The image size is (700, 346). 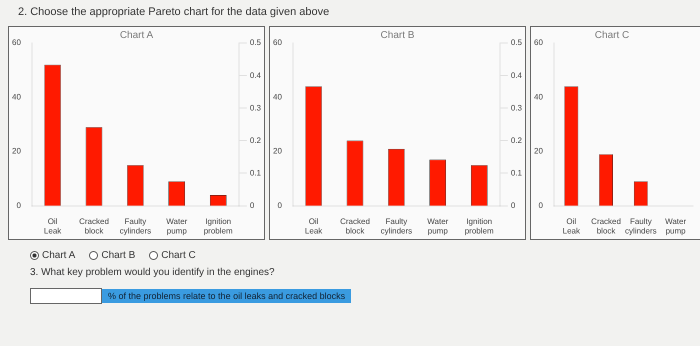 I want to click on text: 2. Choose the appropriate Pareto chart for the data given above, so click(x=174, y=12).